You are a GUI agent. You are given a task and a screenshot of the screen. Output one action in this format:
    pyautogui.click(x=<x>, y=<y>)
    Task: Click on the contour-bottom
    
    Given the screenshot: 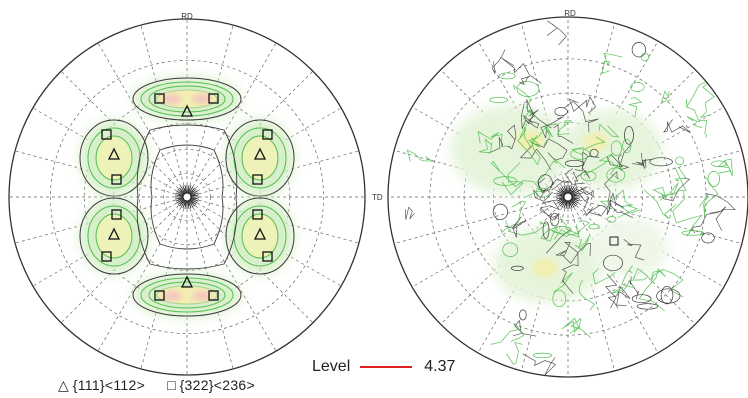 What is the action you would take?
    pyautogui.click(x=187, y=295)
    